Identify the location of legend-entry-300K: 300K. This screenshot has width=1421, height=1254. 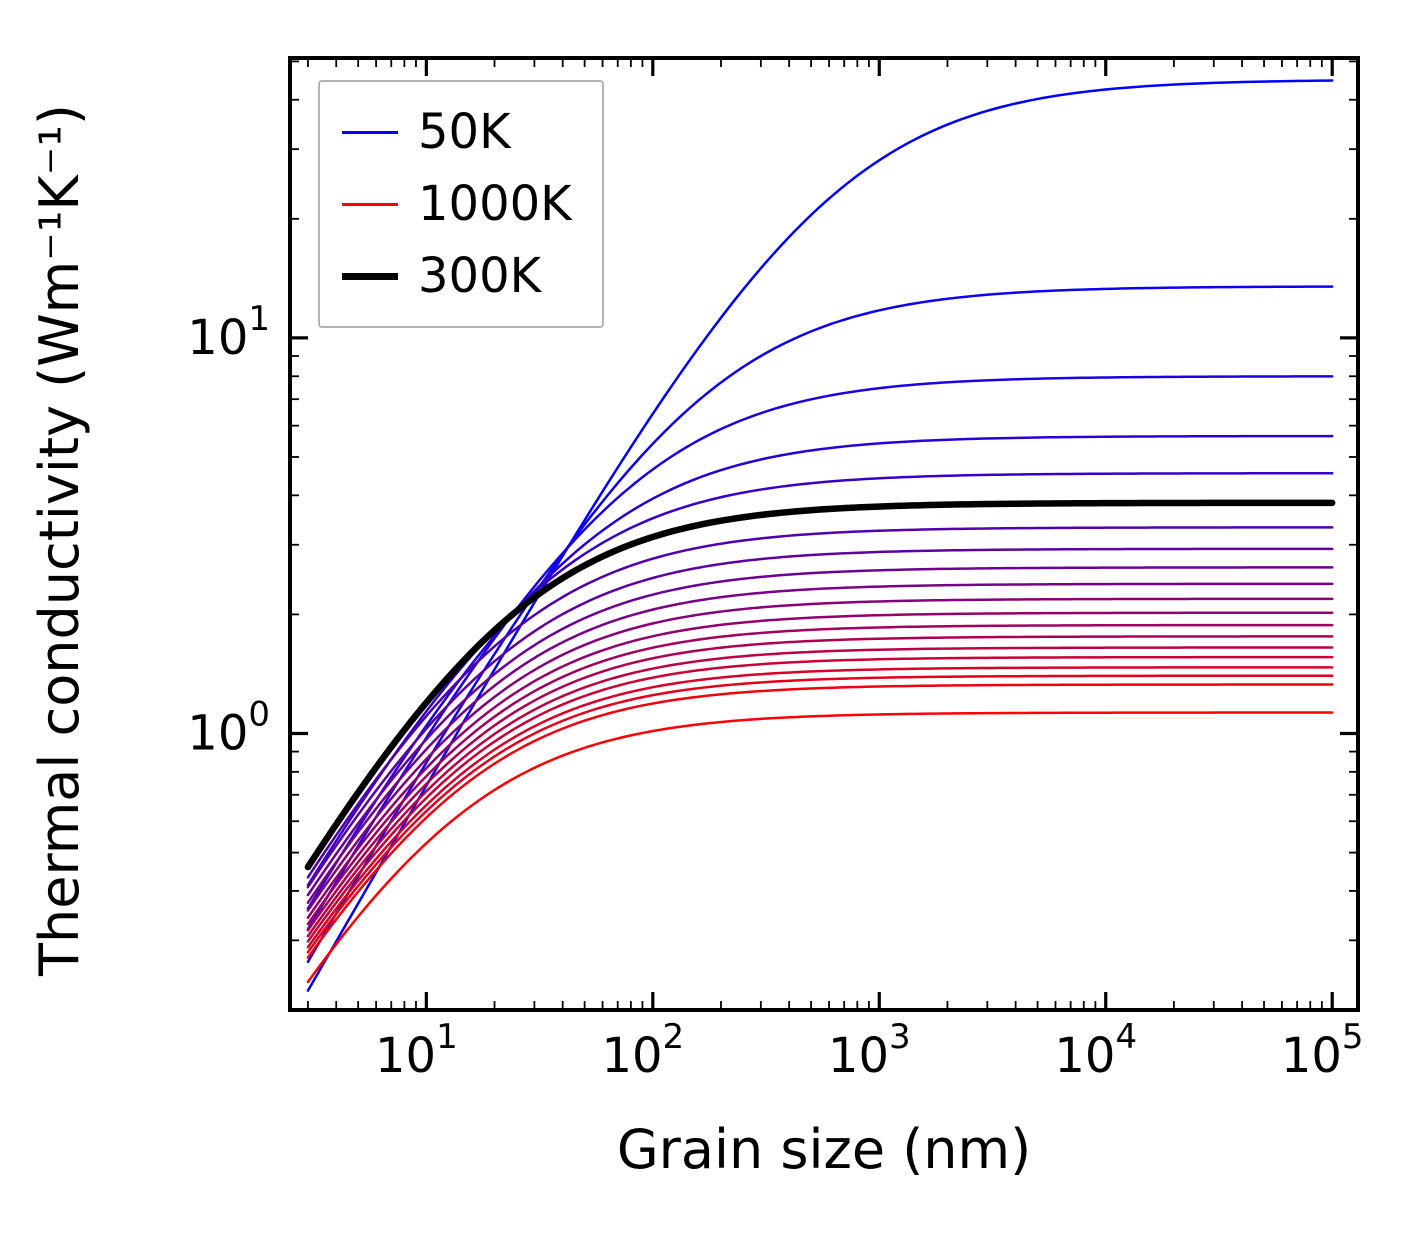
(457, 276).